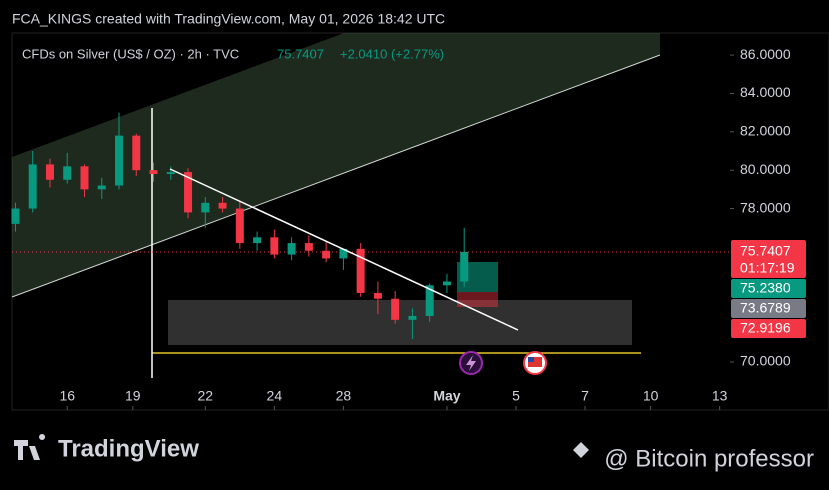  I want to click on price-tag-text: 75.2380, so click(765, 288).